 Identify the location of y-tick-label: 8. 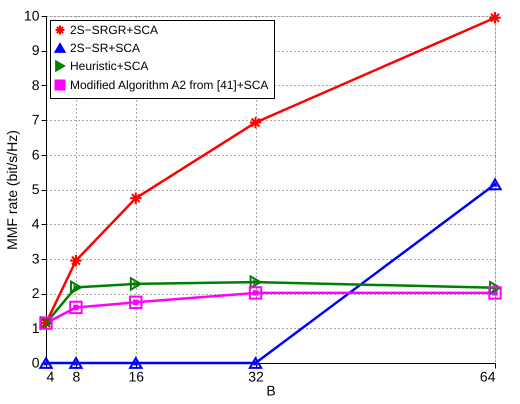
(36, 84).